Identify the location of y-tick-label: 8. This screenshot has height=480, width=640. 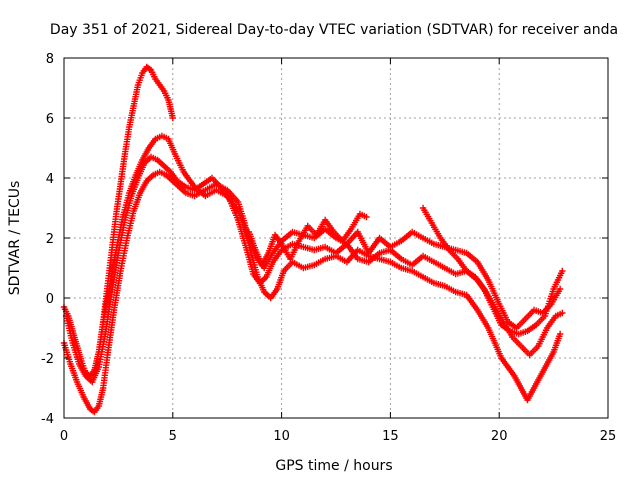
(50, 59).